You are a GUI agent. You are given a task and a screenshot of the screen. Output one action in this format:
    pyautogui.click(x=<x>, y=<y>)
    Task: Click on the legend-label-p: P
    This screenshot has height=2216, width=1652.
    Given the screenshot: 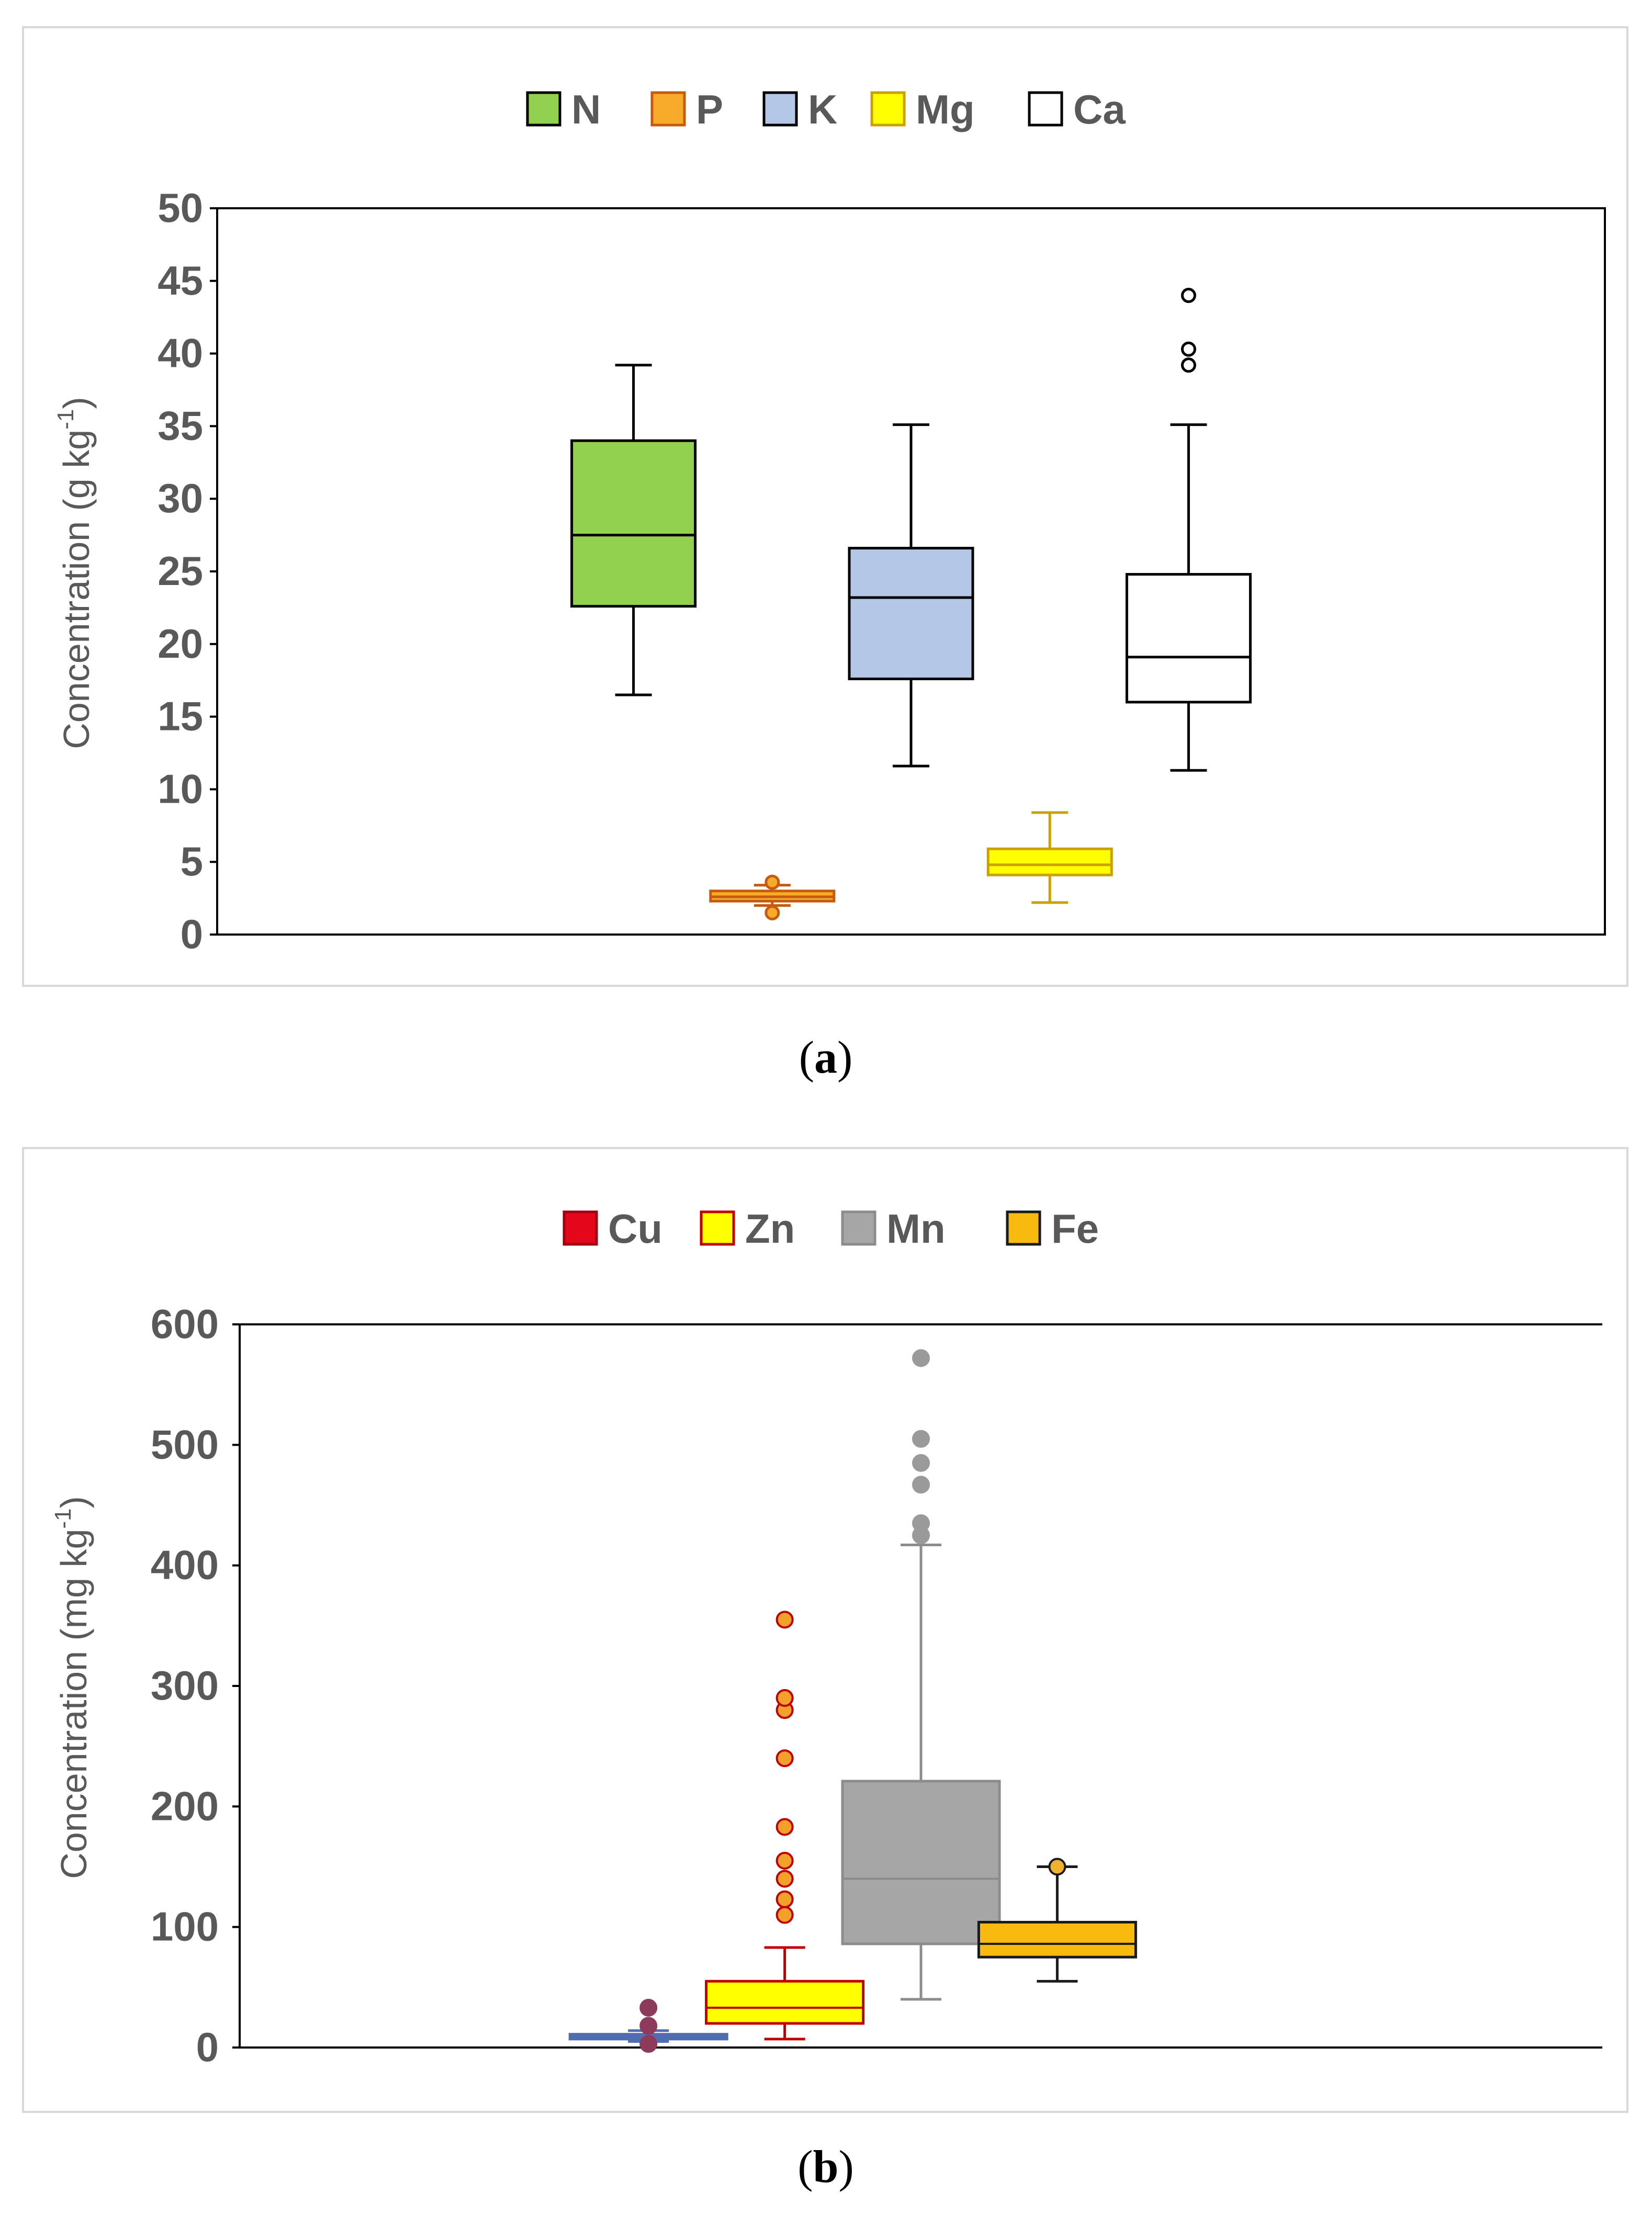 What is the action you would take?
    pyautogui.click(x=709, y=109)
    